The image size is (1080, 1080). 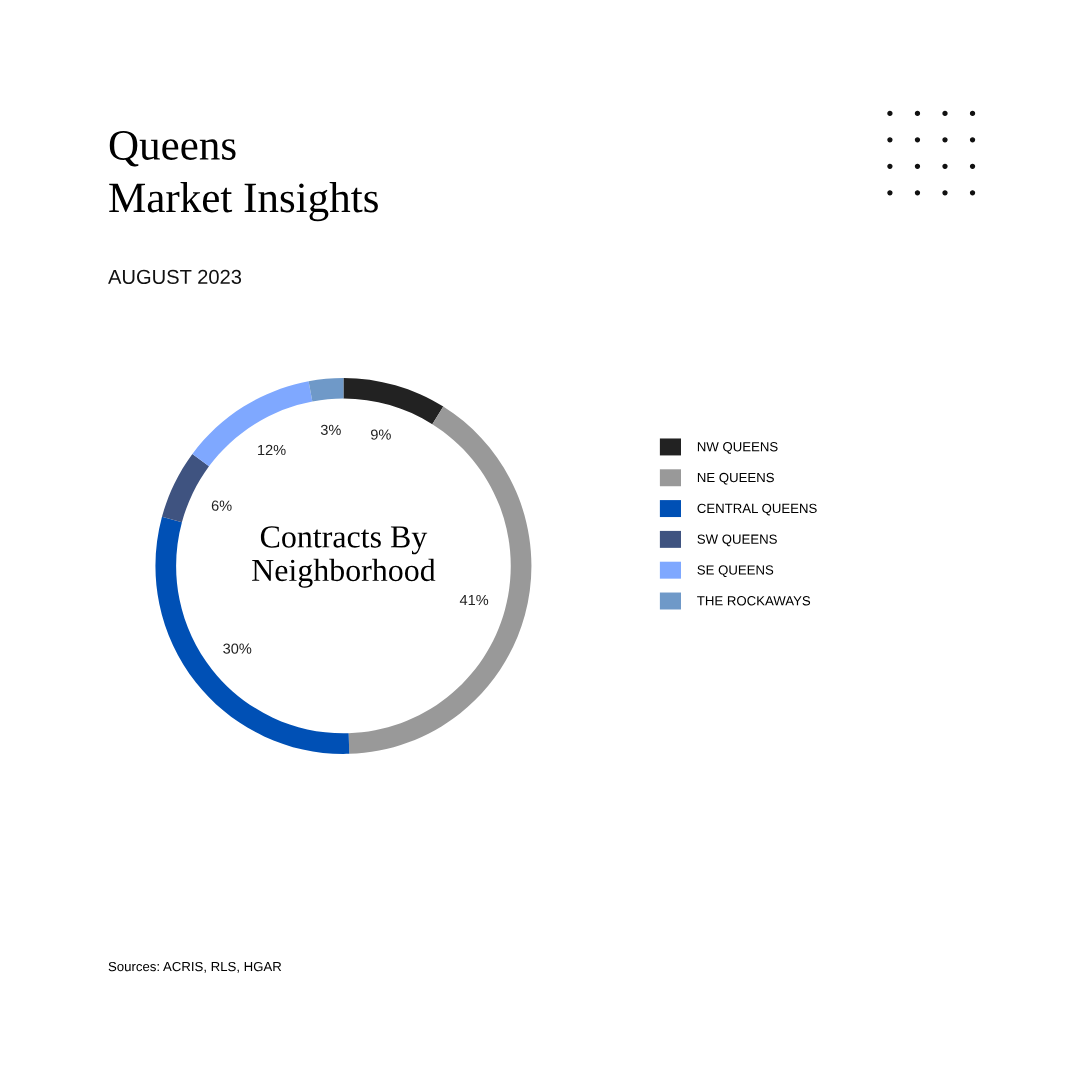 What do you see at coordinates (272, 450) in the screenshot?
I see `data-label: 12%` at bounding box center [272, 450].